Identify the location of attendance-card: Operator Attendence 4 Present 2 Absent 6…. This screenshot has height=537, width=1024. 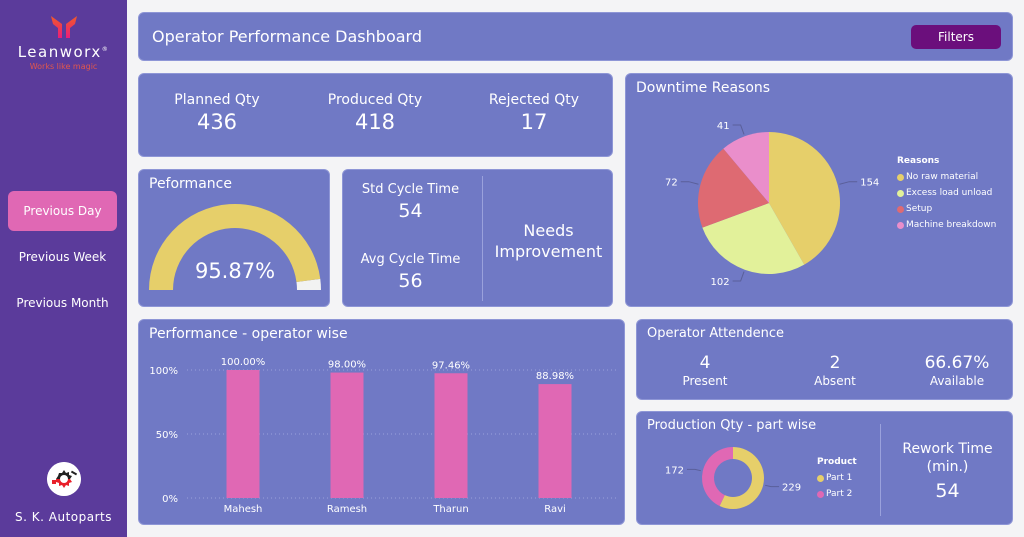
(824, 359).